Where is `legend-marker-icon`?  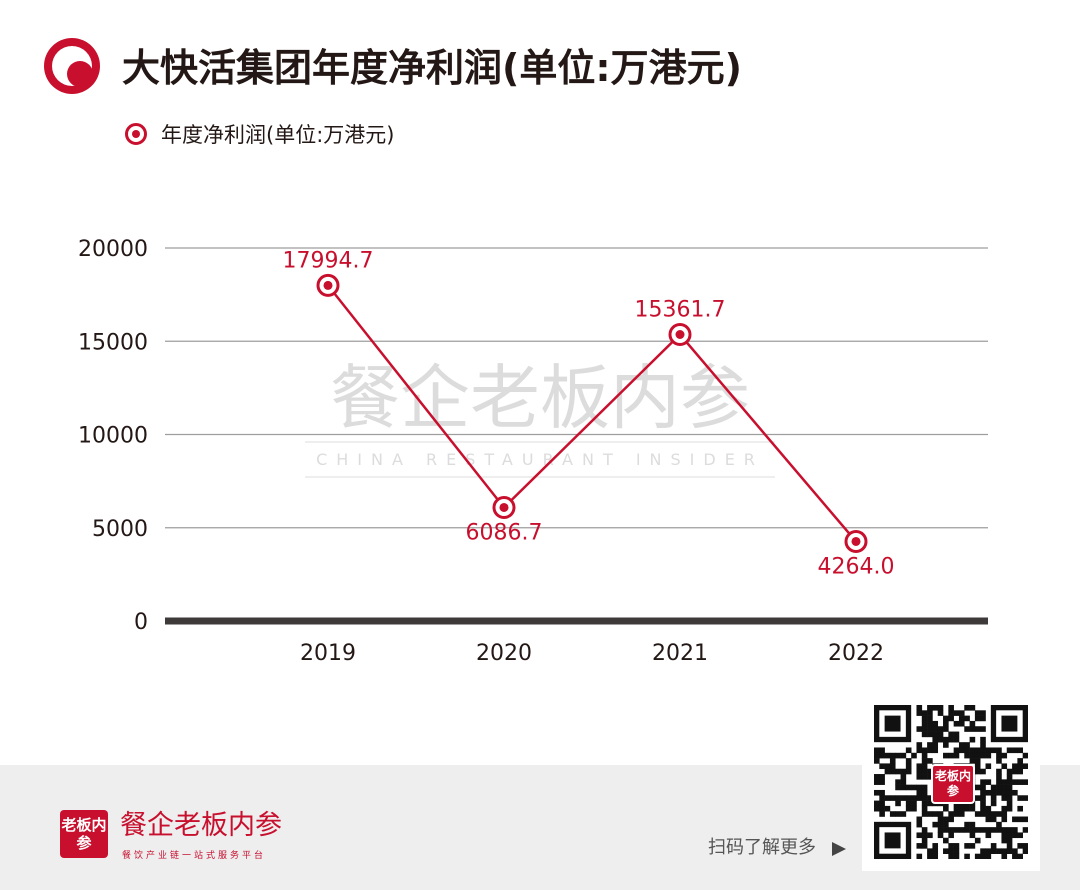
legend-marker-icon is located at coordinates (136, 134).